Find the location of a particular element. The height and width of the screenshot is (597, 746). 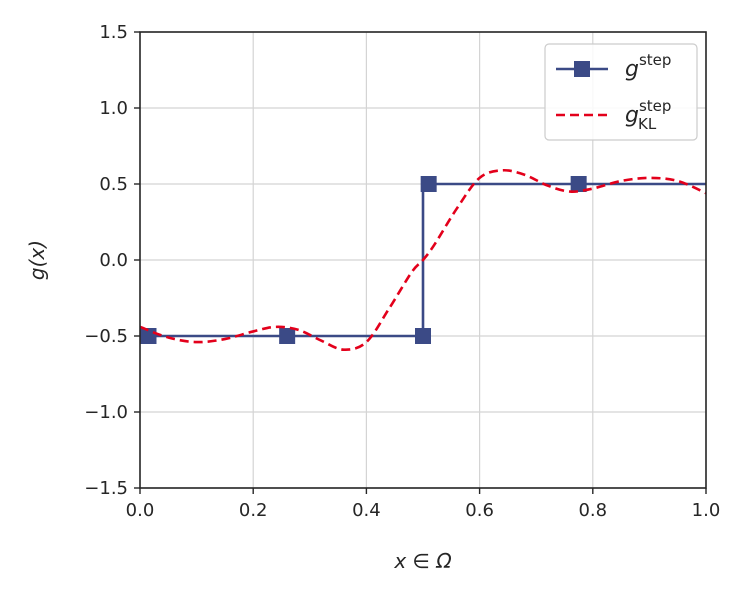

x-tick-label: 0.2 is located at coordinates (253, 510).